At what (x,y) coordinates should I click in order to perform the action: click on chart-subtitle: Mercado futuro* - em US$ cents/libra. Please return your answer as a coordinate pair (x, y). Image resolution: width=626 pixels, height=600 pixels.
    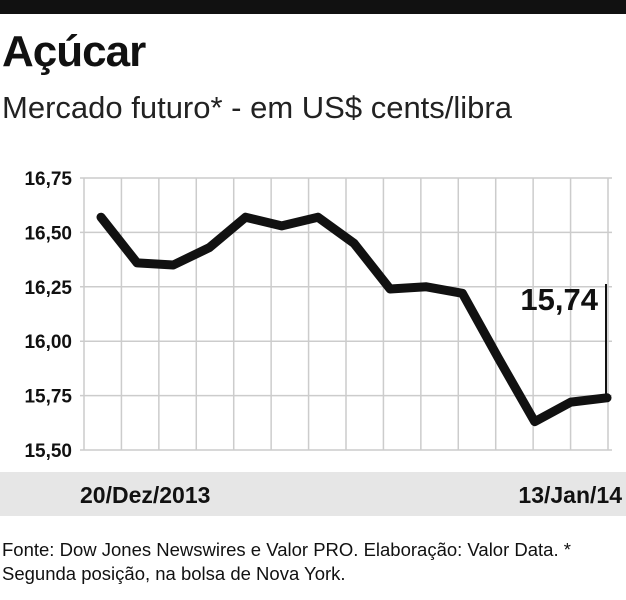
    Looking at the image, I should click on (257, 107).